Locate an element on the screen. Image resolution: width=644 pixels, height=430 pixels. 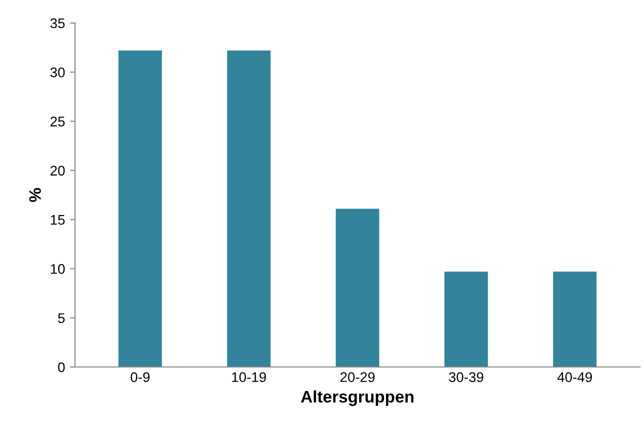
y-tick-label: 10 is located at coordinates (57, 269).